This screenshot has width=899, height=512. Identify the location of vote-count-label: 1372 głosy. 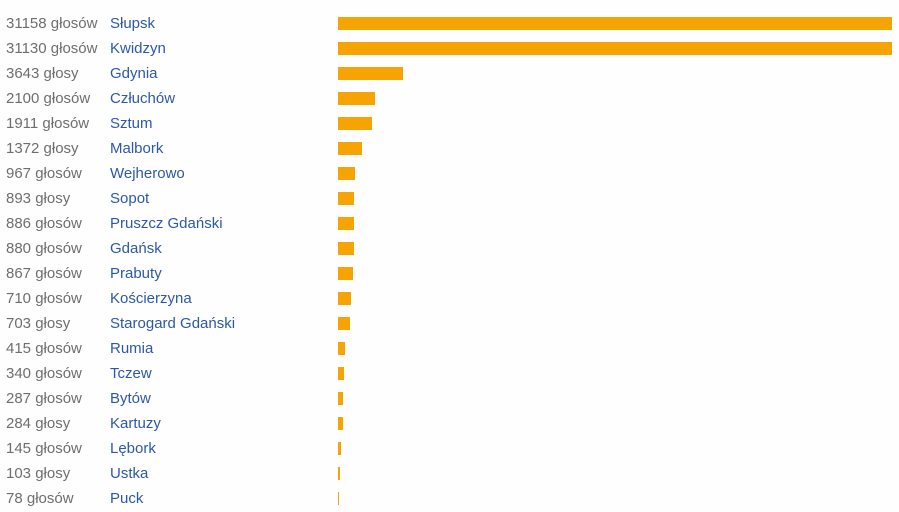
(42, 148).